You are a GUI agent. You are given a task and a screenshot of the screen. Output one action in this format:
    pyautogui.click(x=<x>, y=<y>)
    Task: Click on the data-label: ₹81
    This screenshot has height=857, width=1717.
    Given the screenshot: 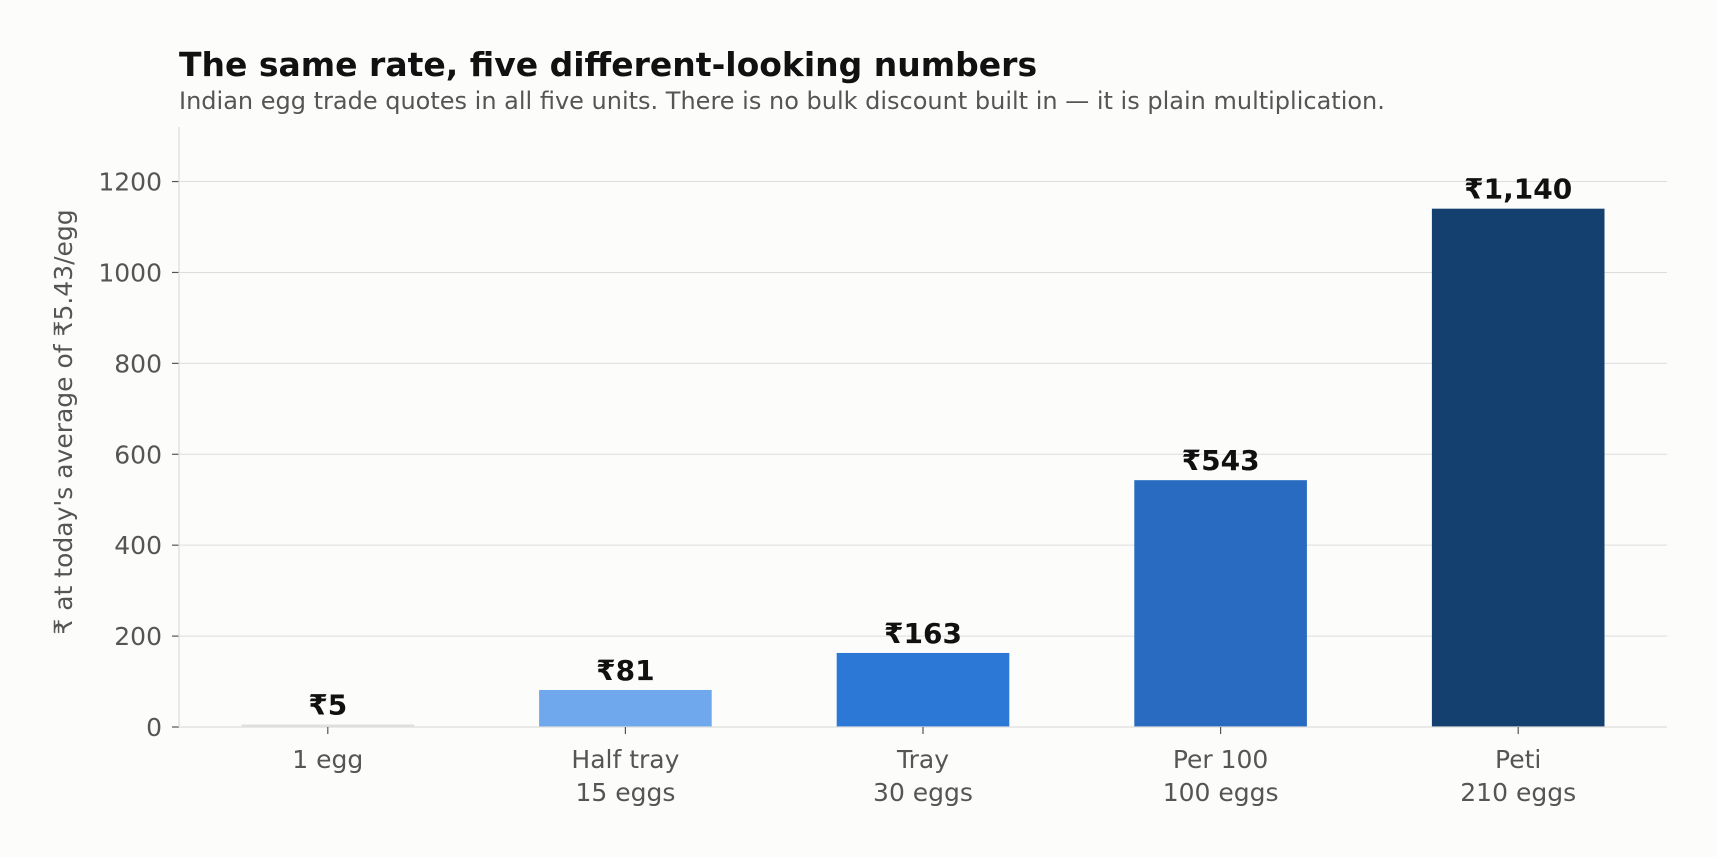 What is the action you would take?
    pyautogui.click(x=625, y=670)
    